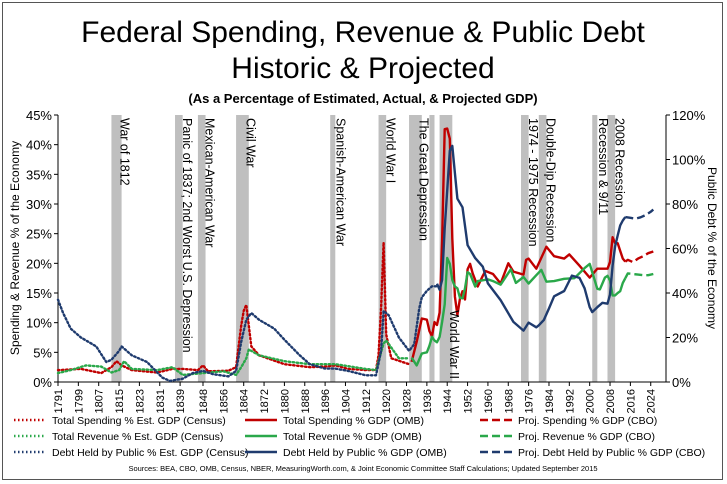 The width and height of the screenshot is (727, 484). I want to click on legend-label: Total Revenue % GDP (OMB), so click(352, 437).